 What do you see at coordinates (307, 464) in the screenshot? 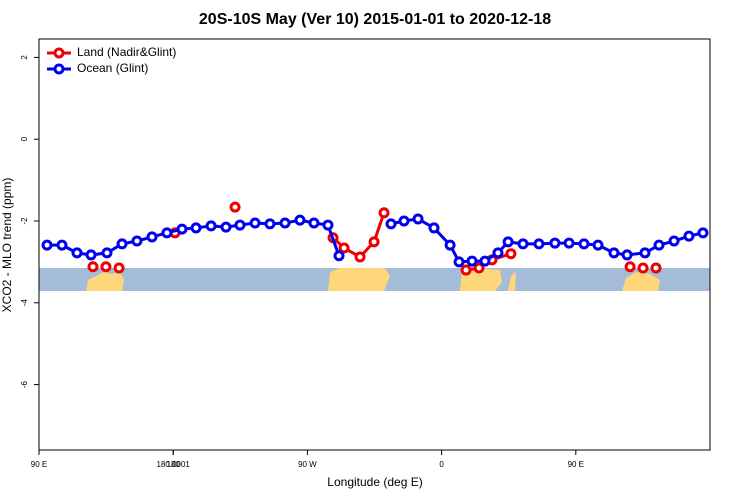
I see `x-tick-label: 90 W` at bounding box center [307, 464].